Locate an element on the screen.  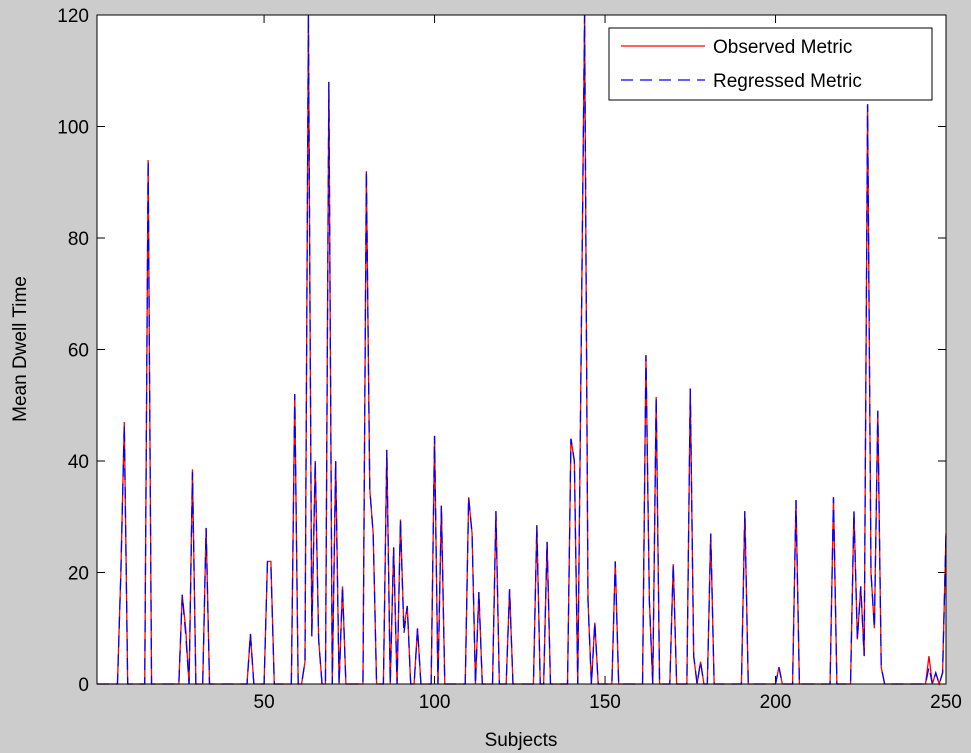
y-tick-label: 40 is located at coordinates (78, 462).